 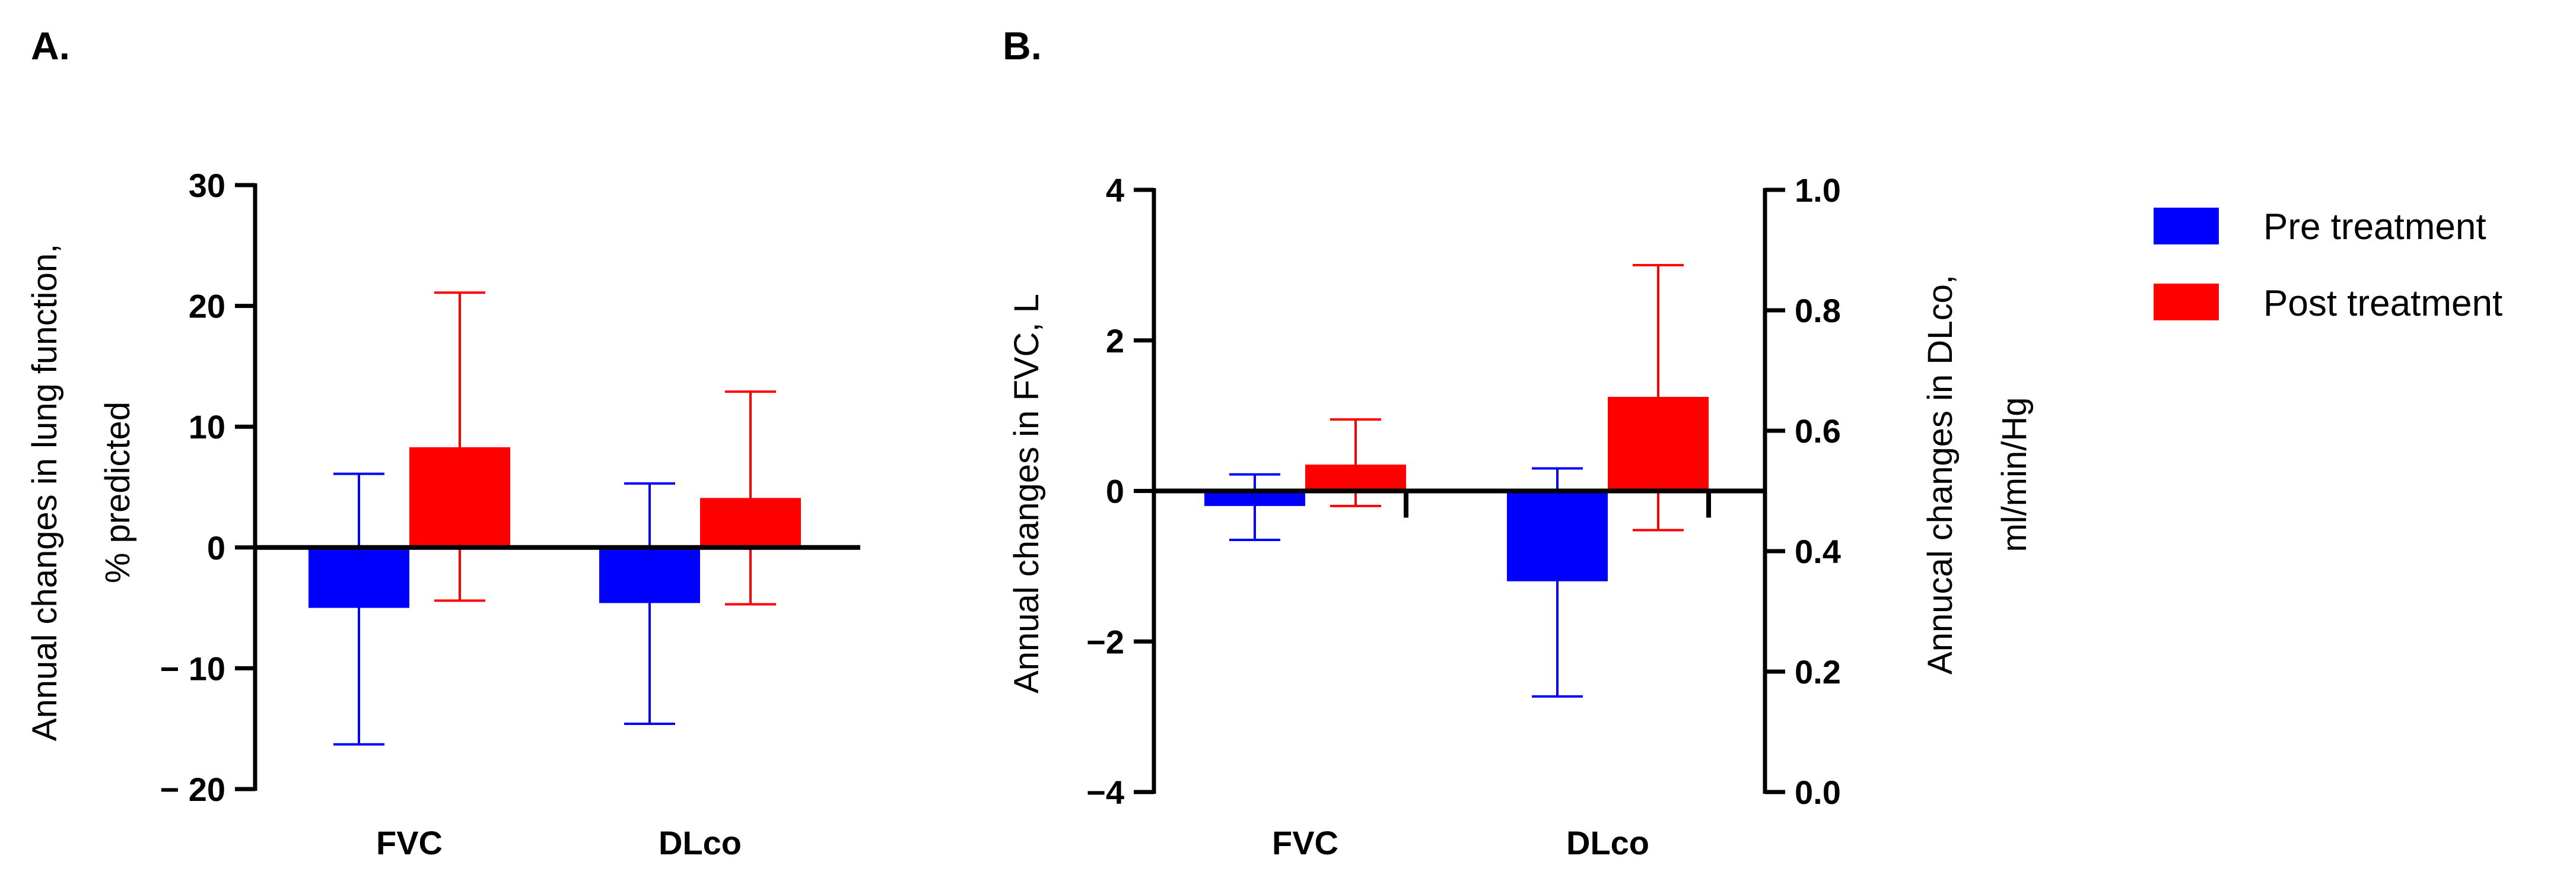 What do you see at coordinates (2186, 226) in the screenshot?
I see `legend-swatch-pre` at bounding box center [2186, 226].